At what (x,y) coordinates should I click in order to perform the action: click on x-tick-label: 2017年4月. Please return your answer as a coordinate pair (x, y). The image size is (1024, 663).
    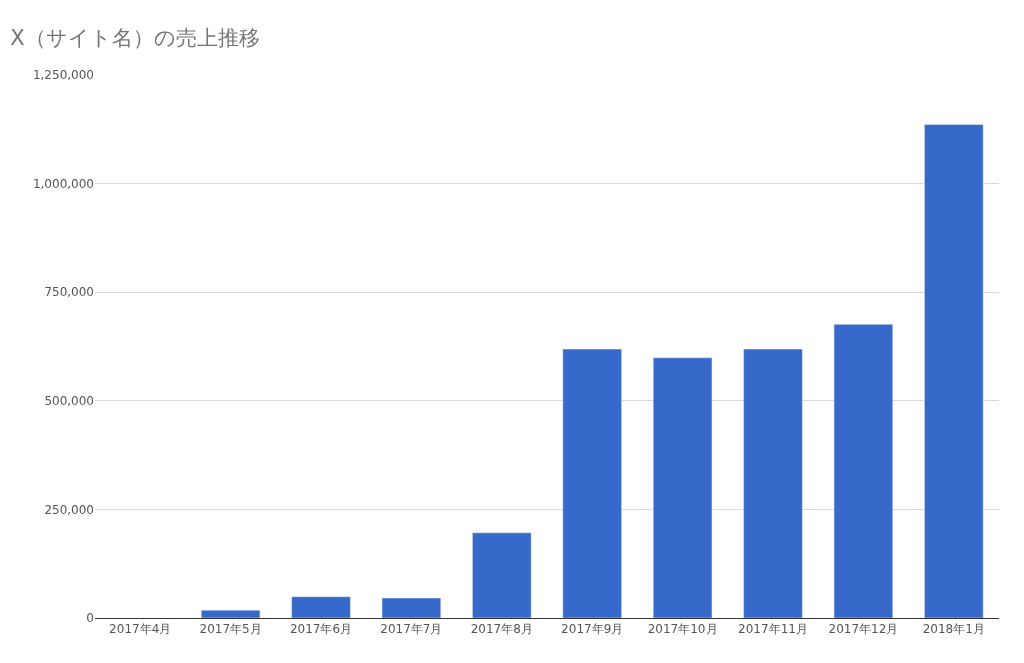
    Looking at the image, I should click on (140, 629).